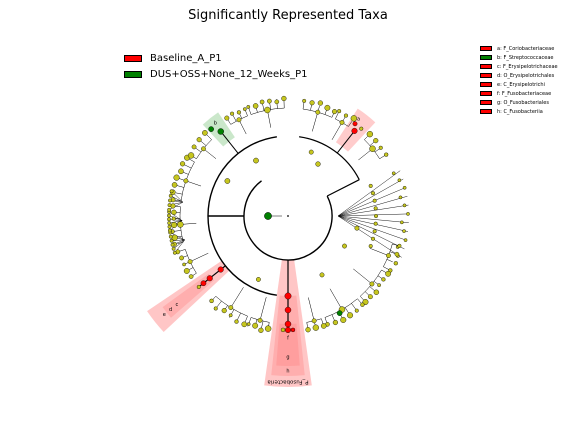 The height and width of the screenshot is (432, 576). What do you see at coordinates (486, 84) in the screenshot?
I see `key-swatch-e` at bounding box center [486, 84].